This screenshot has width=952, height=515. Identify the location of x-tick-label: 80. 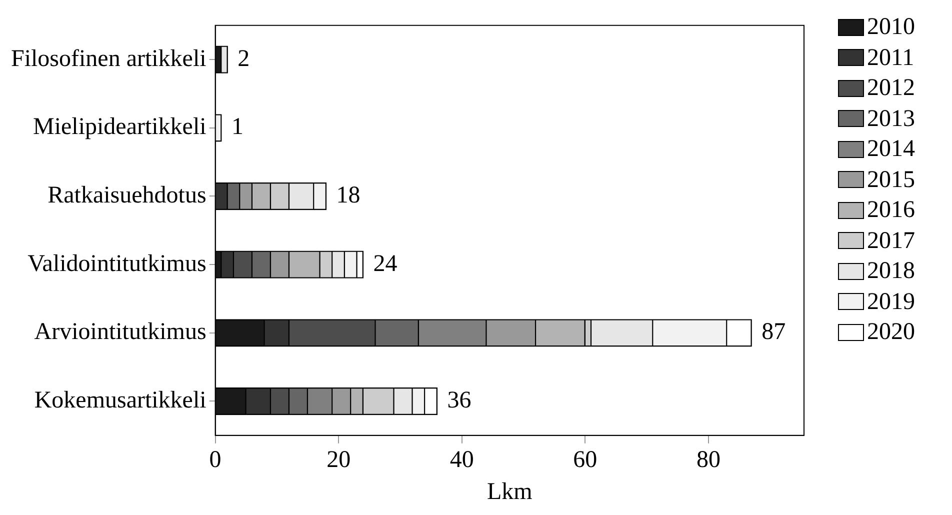
(708, 460).